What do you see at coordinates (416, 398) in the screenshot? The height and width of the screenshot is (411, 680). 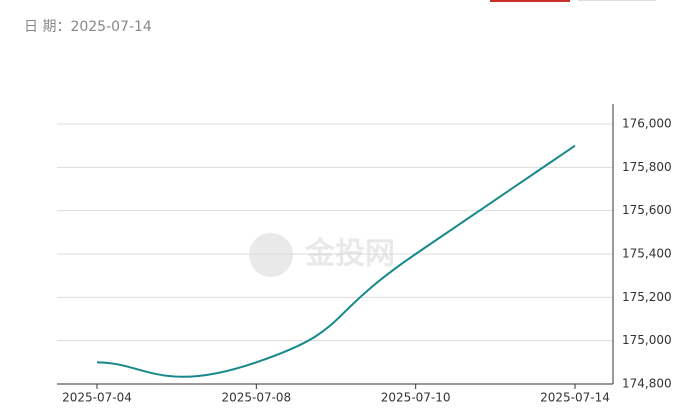 I see `x-tick-label: 2025-07-10` at bounding box center [416, 398].